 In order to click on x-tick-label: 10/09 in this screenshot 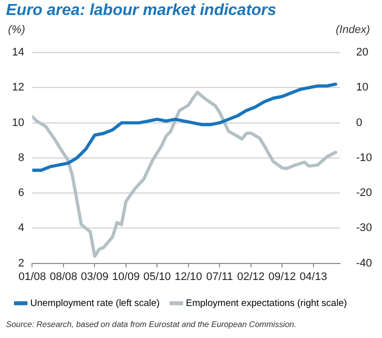, I will do `click(126, 276)`.